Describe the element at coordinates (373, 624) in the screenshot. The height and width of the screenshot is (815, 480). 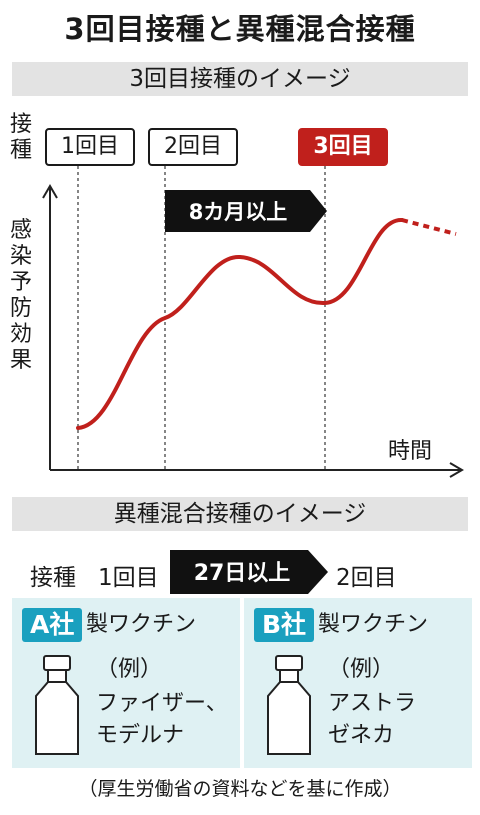
I see `company-b-vaccine-label: 製ワクチン` at that location.